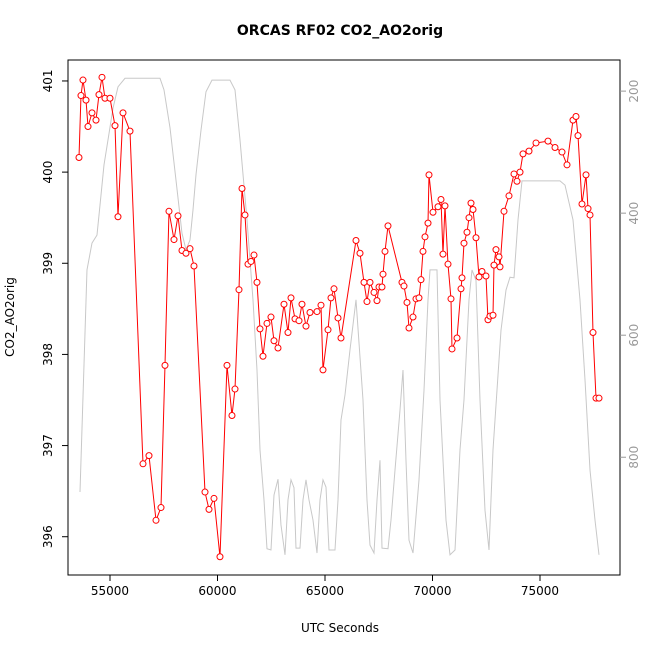 The image size is (650, 654). What do you see at coordinates (110, 591) in the screenshot?
I see `x-tick-label: 55000` at bounding box center [110, 591].